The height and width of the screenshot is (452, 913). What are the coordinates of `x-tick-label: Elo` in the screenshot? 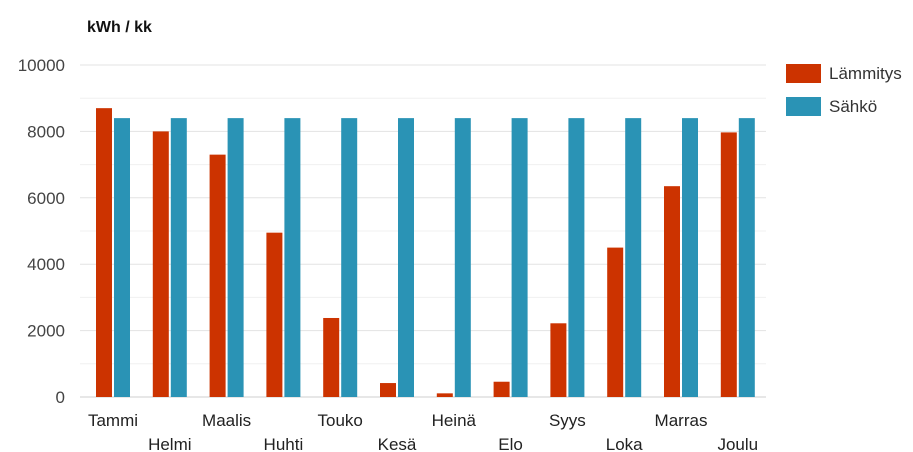 It's located at (510, 443).